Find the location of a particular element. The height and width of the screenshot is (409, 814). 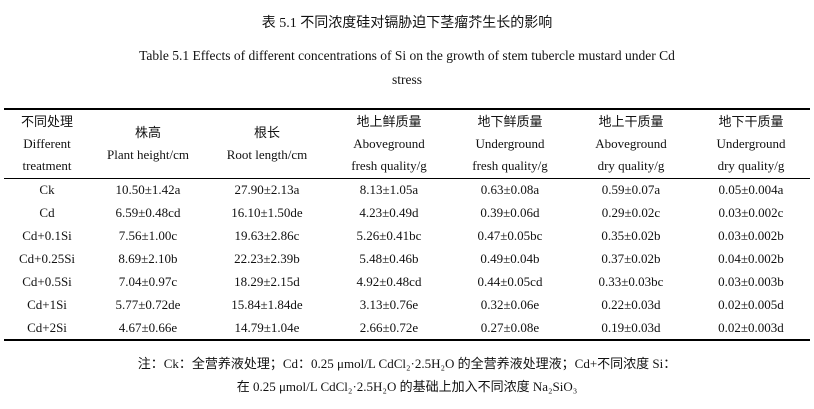

column-header-line: 地下干质量 is located at coordinates (751, 121).